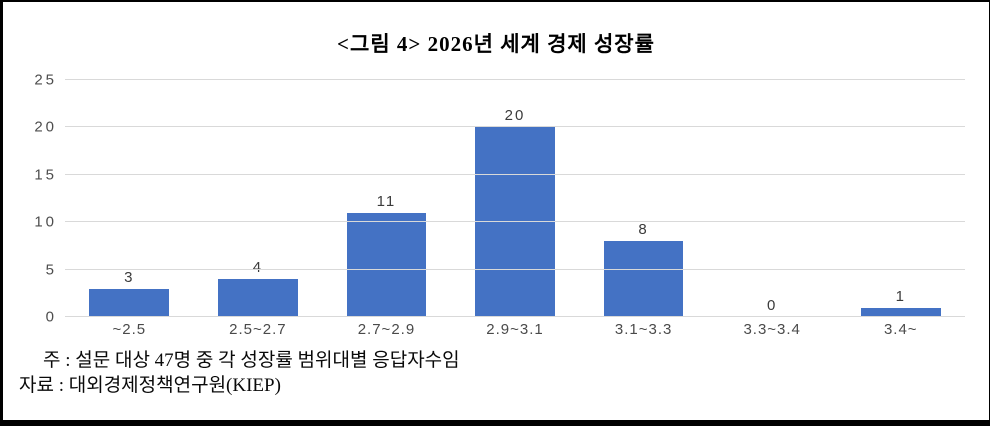 The height and width of the screenshot is (426, 990). I want to click on x-tick-label: ~2.5, so click(129, 329).